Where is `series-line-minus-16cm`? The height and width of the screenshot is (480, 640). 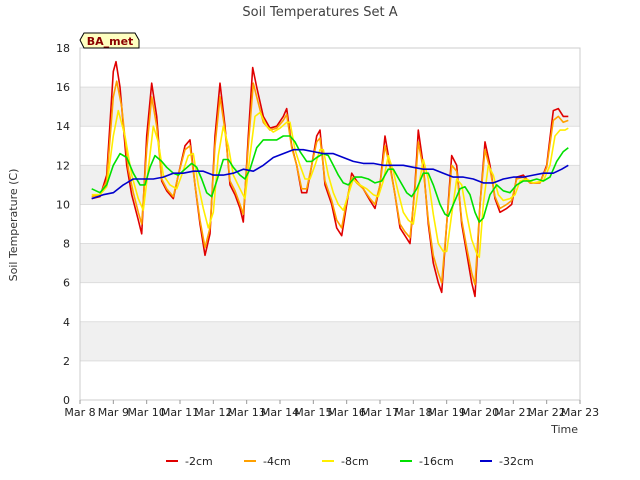
series-line-minus-16cm is located at coordinates (330, 179).